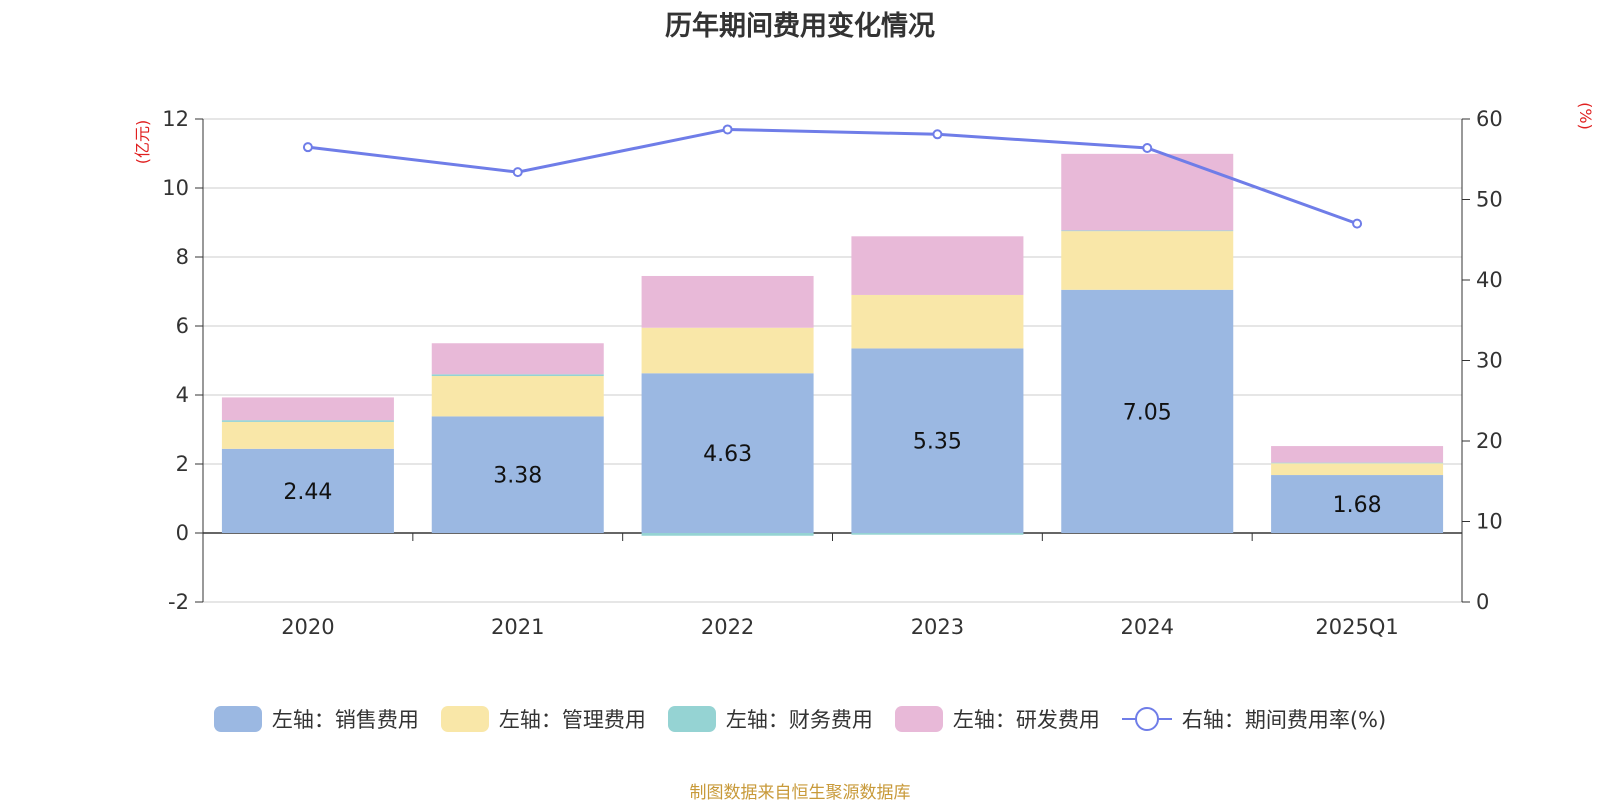  Describe the element at coordinates (832, 459) in the screenshot. I see `bar-labels: 2.44 3.38 4.63 5.35 7.05 1.68` at that location.